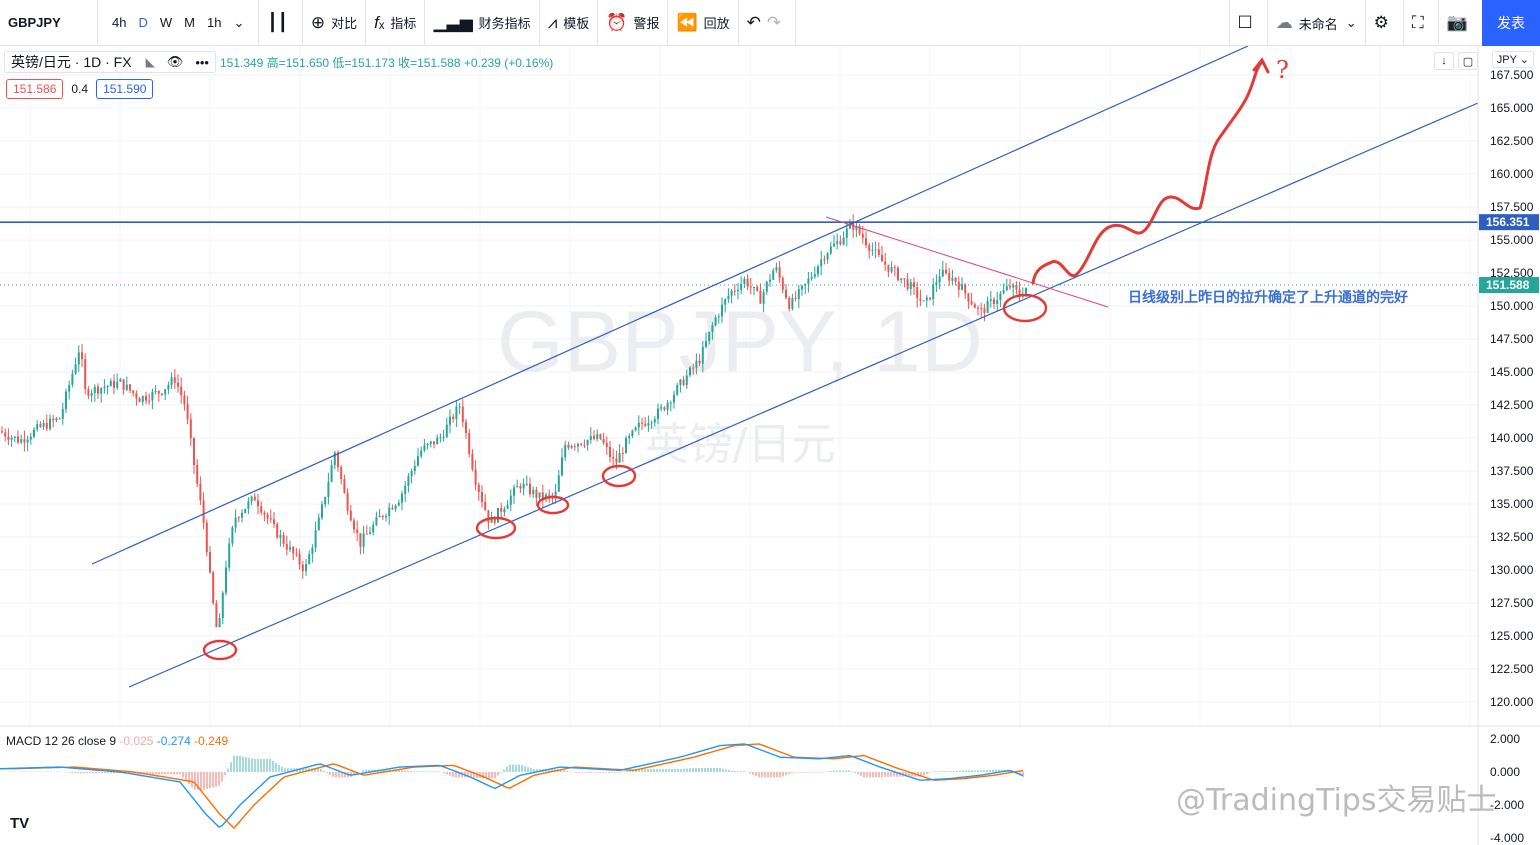 Image resolution: width=1540 pixels, height=845 pixels. I want to click on interval-w: W, so click(166, 22).